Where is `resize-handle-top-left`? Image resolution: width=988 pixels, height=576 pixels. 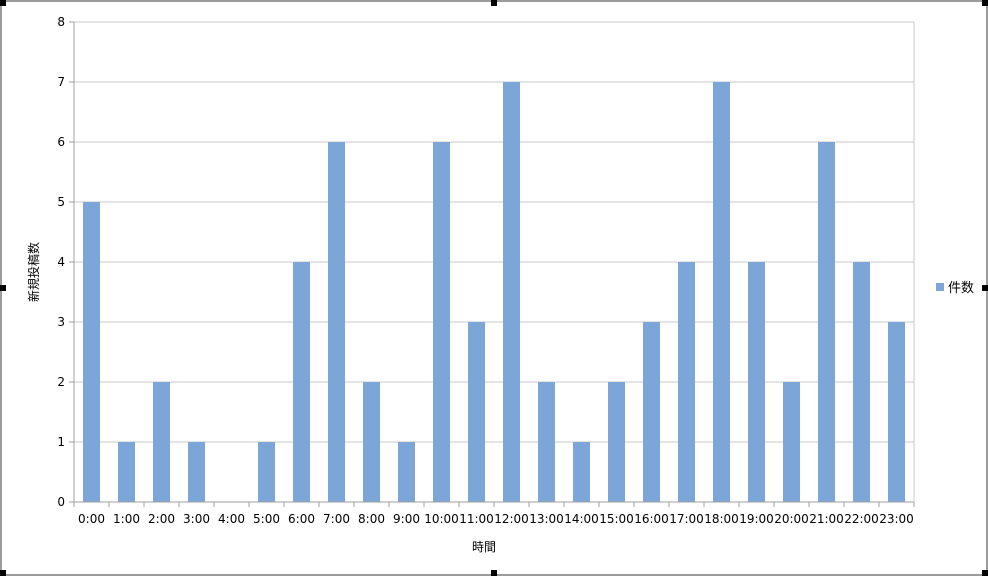
resize-handle-top-left is located at coordinates (3, 3).